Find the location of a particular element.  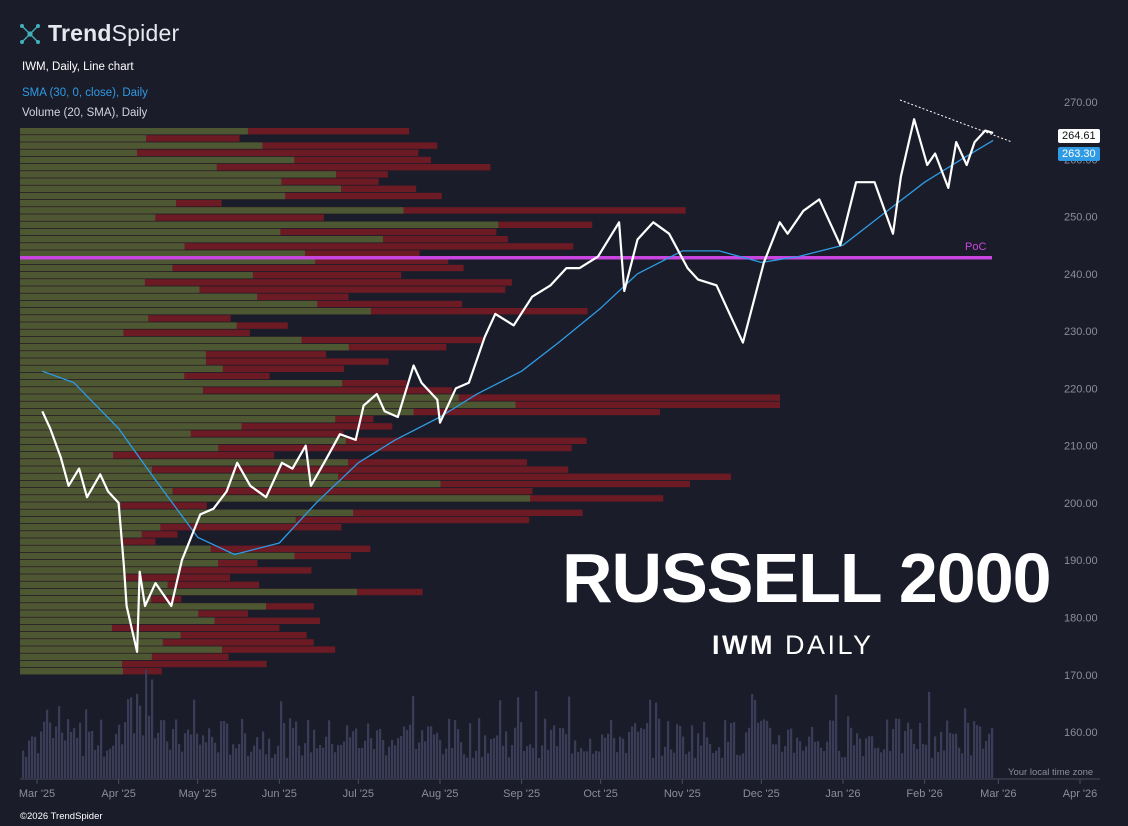

y-tick-label: 230.00 is located at coordinates (1081, 332).